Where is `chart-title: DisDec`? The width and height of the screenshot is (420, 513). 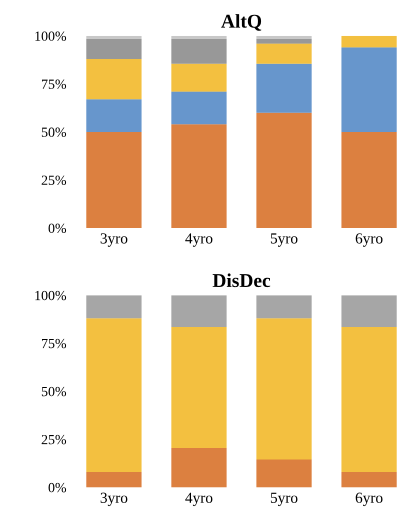
chart-title: DisDec is located at coordinates (241, 280).